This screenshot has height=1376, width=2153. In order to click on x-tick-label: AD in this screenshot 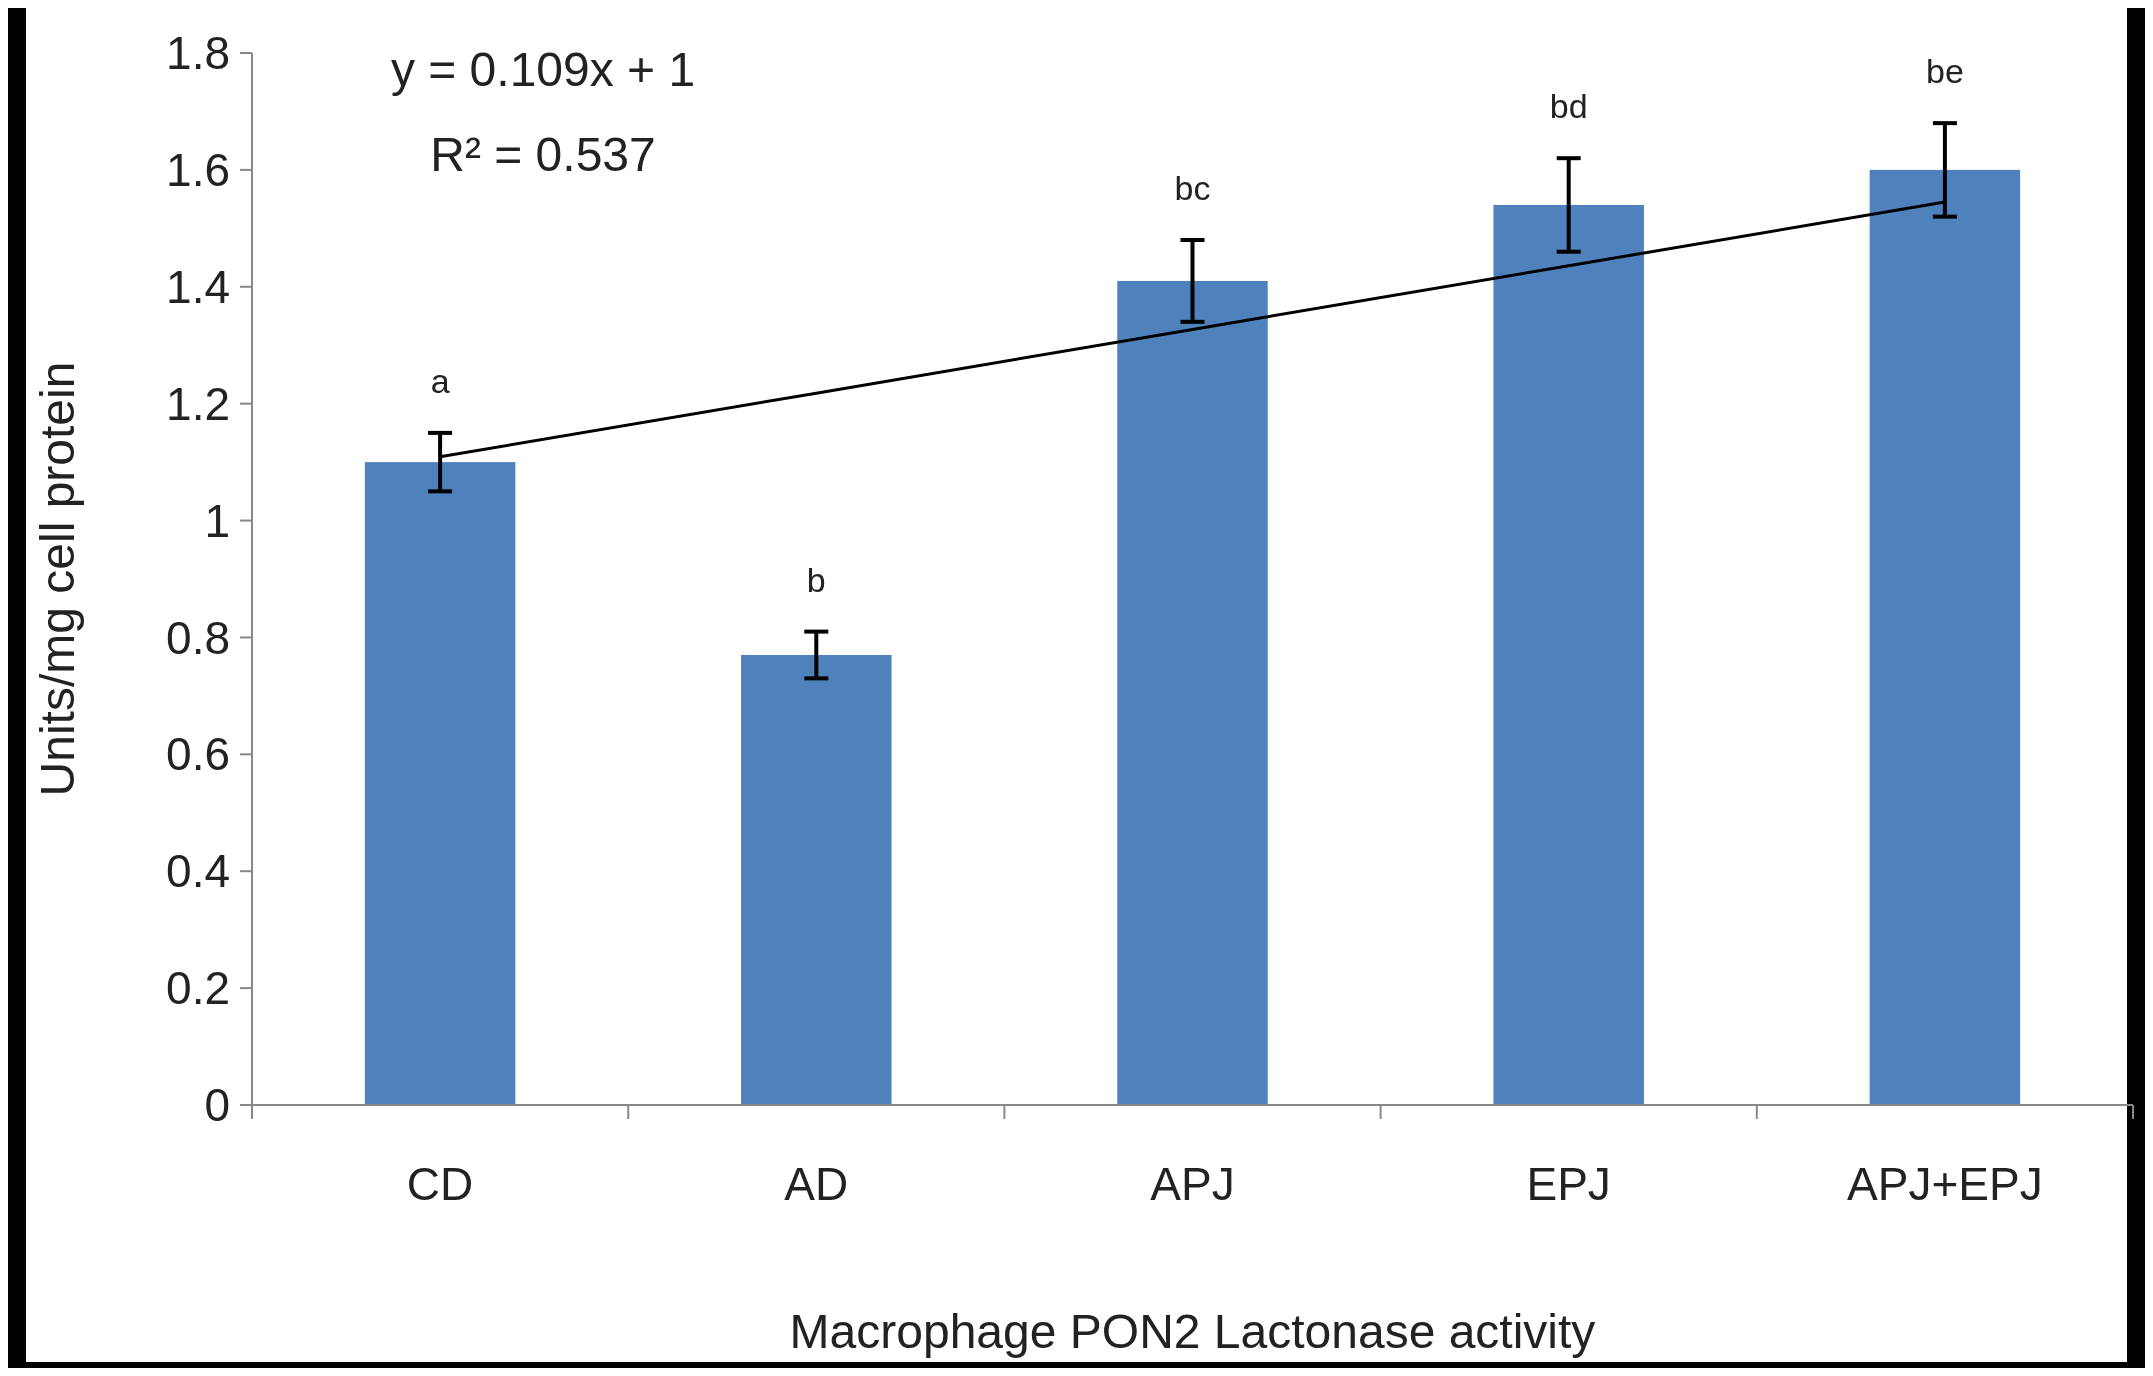, I will do `click(816, 1184)`.